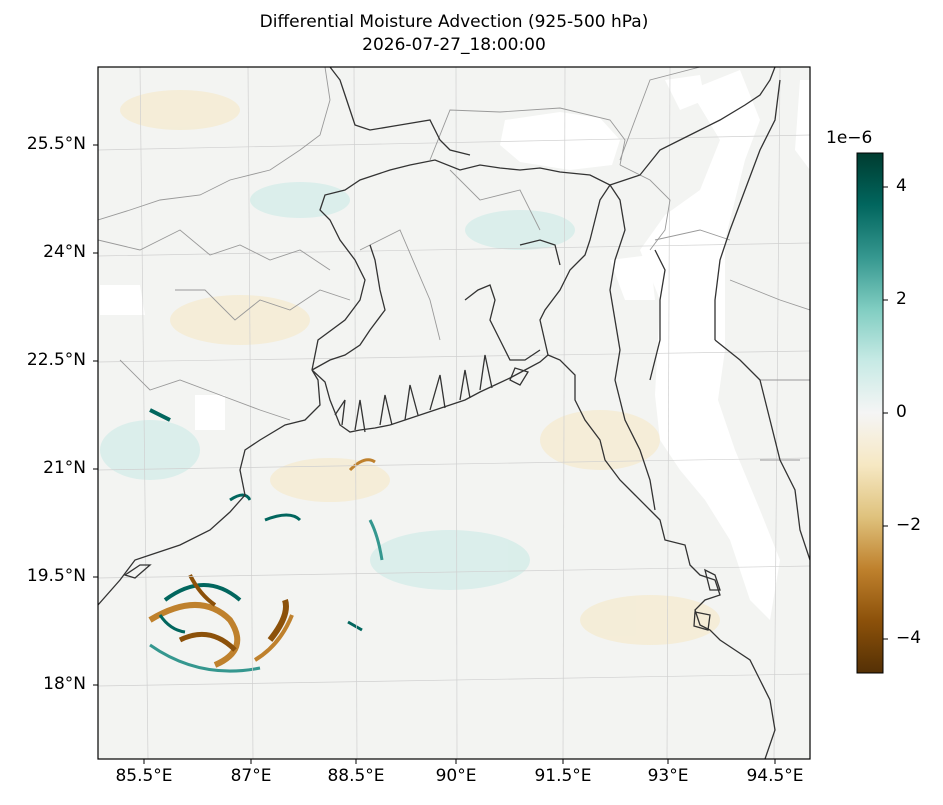 The image size is (943, 805). What do you see at coordinates (901, 299) in the screenshot?
I see `colorbar-tick-label: 2` at bounding box center [901, 299].